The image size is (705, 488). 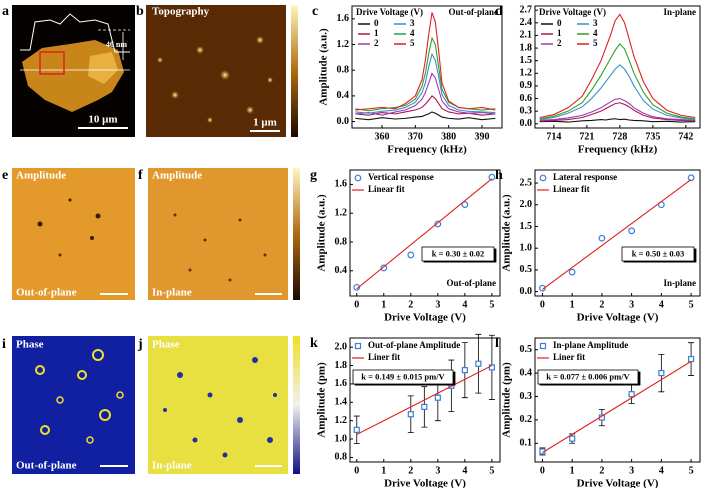 I want to click on image-text: Phase, so click(x=166, y=345).